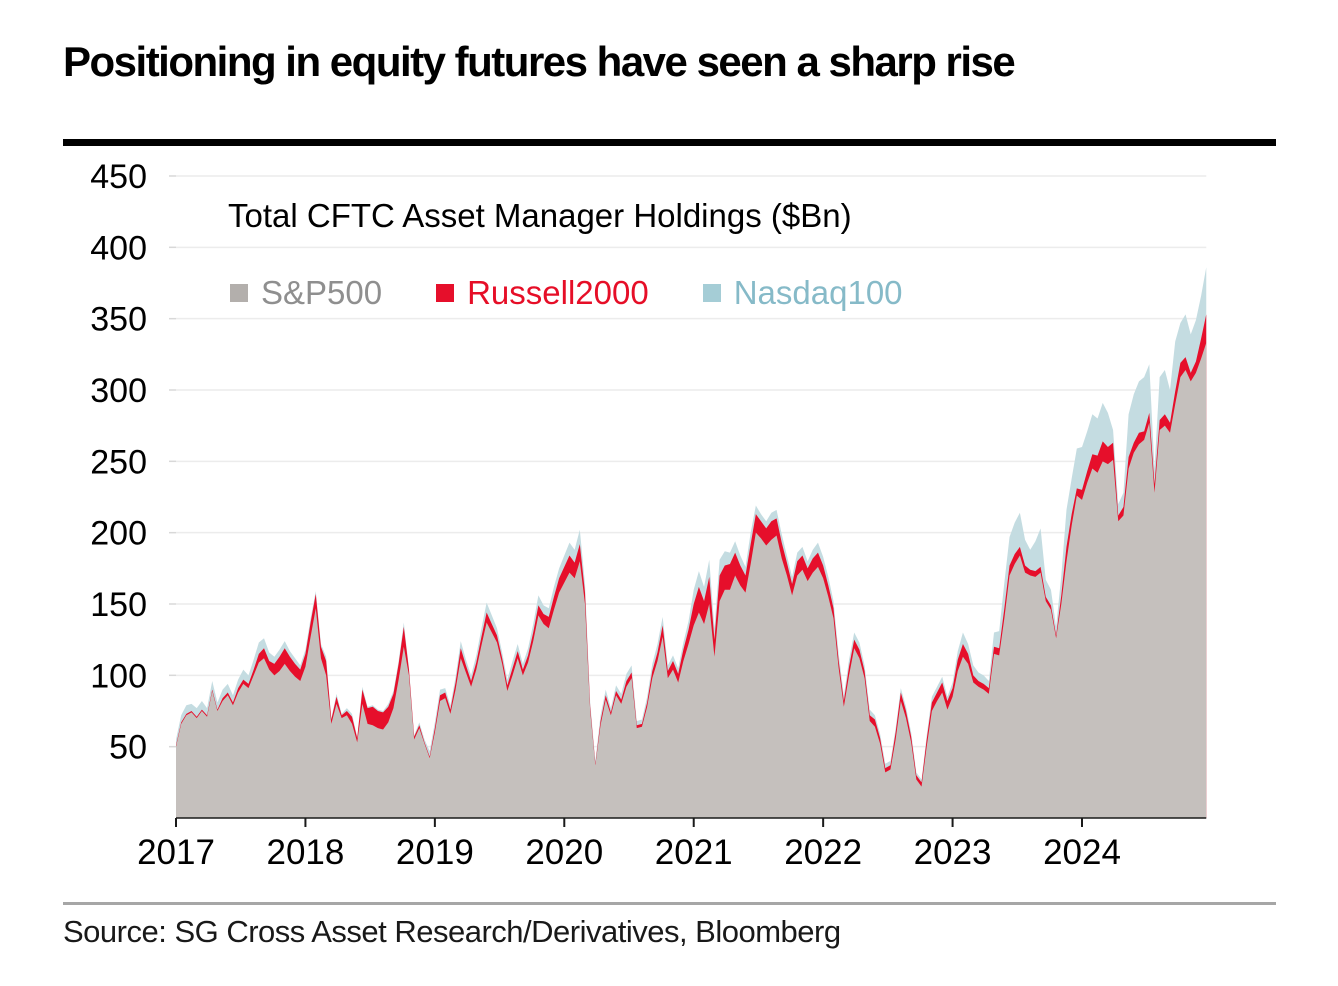 The height and width of the screenshot is (986, 1338). Describe the element at coordinates (118, 320) in the screenshot. I see `svg-text: 350` at that location.